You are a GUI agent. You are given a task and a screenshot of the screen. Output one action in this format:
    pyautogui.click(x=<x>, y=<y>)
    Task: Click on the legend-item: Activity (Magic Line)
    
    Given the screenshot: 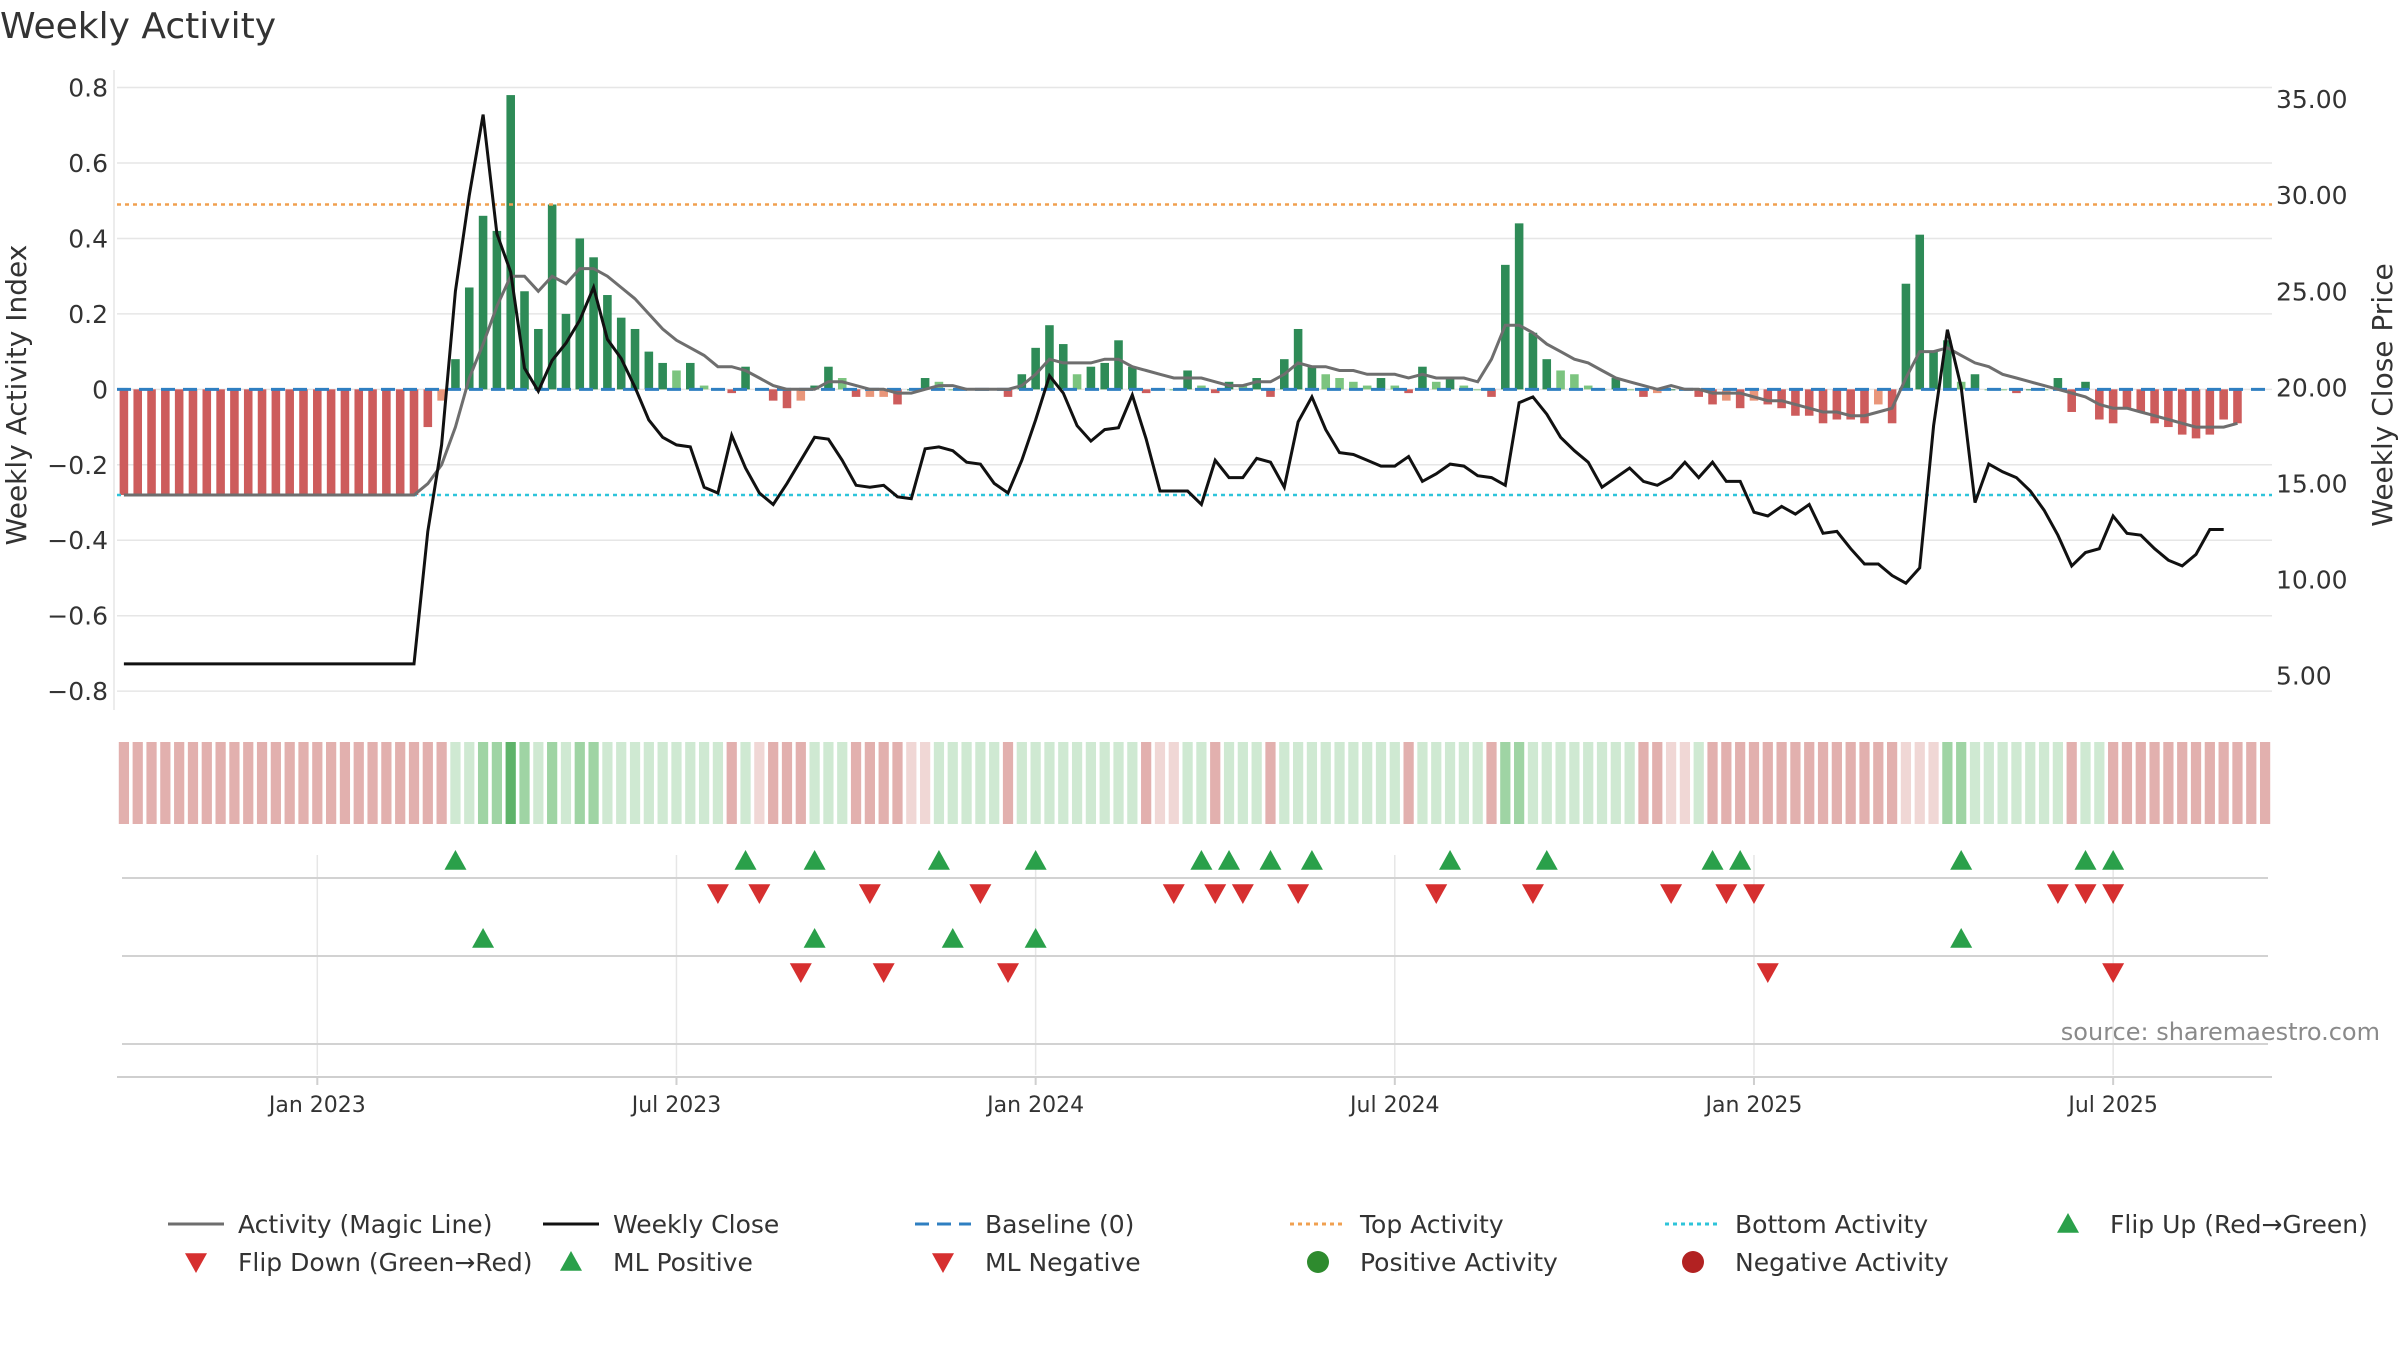 What is the action you would take?
    pyautogui.click(x=330, y=1224)
    